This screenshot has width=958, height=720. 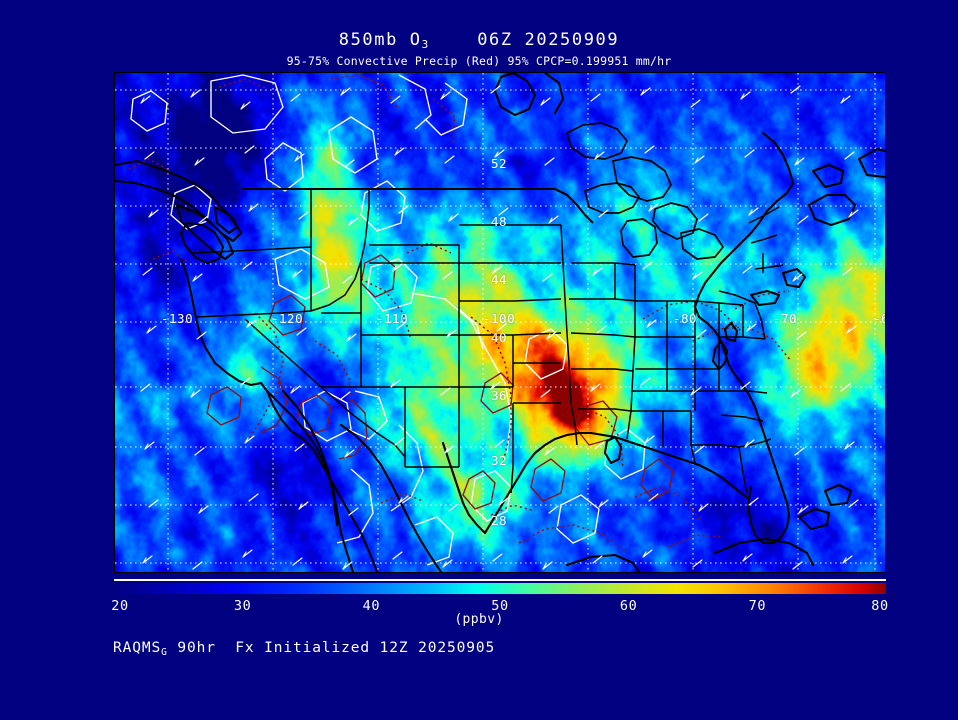 What do you see at coordinates (242, 606) in the screenshot?
I see `colorbar-tick-30: 30` at bounding box center [242, 606].